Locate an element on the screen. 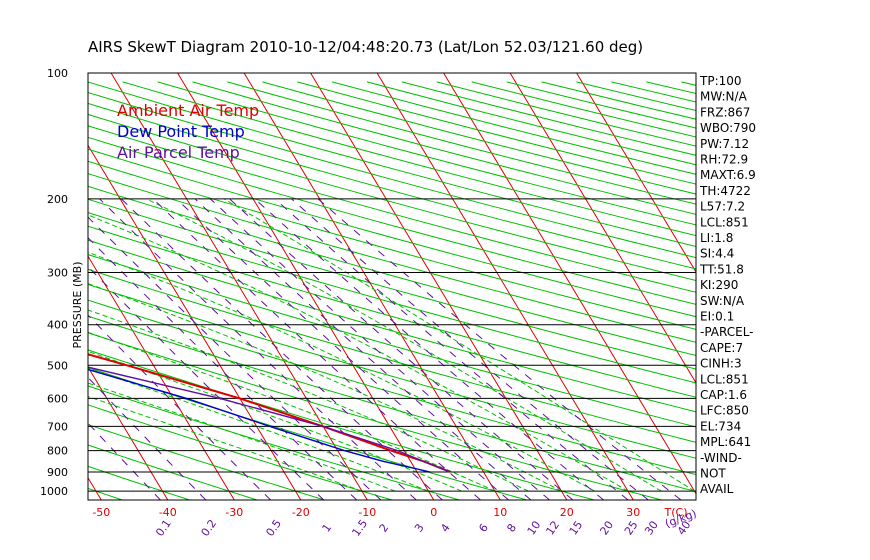 The width and height of the screenshot is (870, 560). index-item: -WIND- is located at coordinates (721, 458).